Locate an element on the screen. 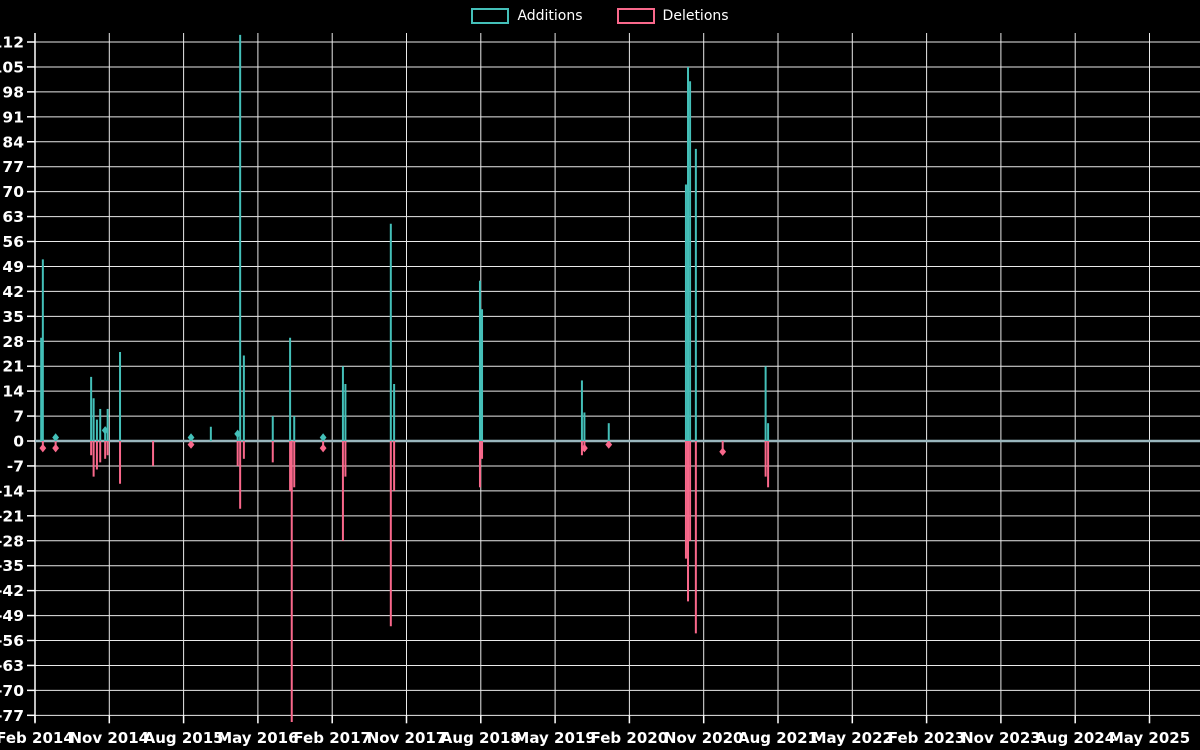 The height and width of the screenshot is (750, 1200). y-tick-label: -56 is located at coordinates (12, 641).